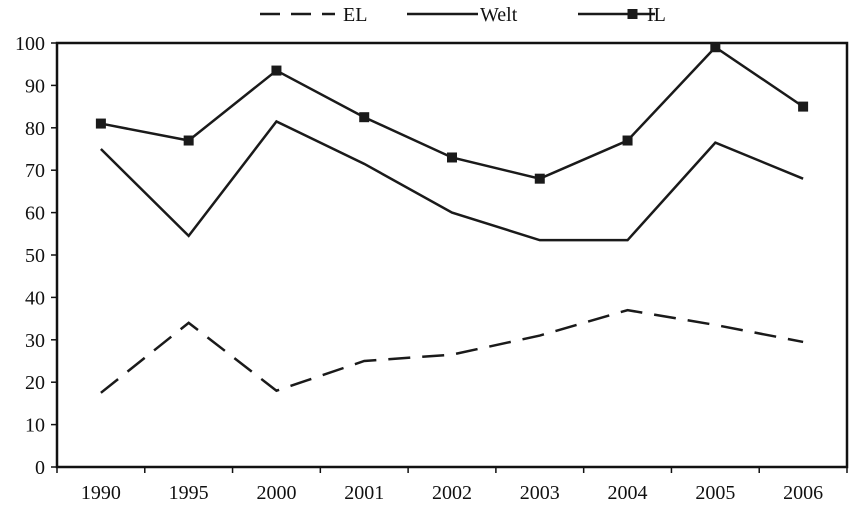  What do you see at coordinates (35, 298) in the screenshot?
I see `y-tick-label: 40` at bounding box center [35, 298].